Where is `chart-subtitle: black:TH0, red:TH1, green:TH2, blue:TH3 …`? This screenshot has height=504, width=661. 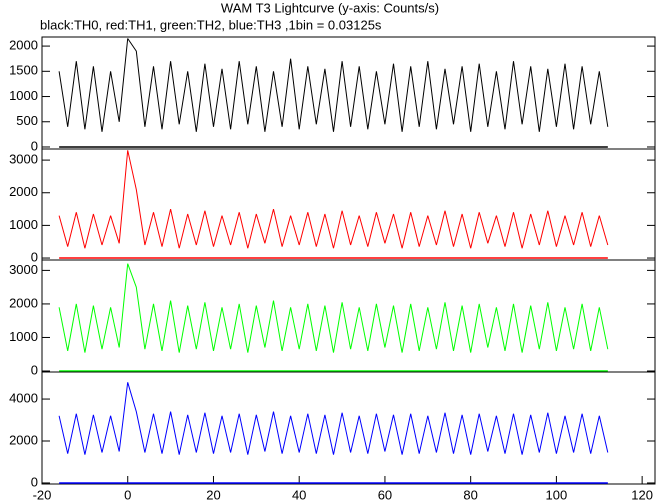 chart-subtitle: black:TH0, red:TH1, green:TH2, blue:TH3 … is located at coordinates (211, 24).